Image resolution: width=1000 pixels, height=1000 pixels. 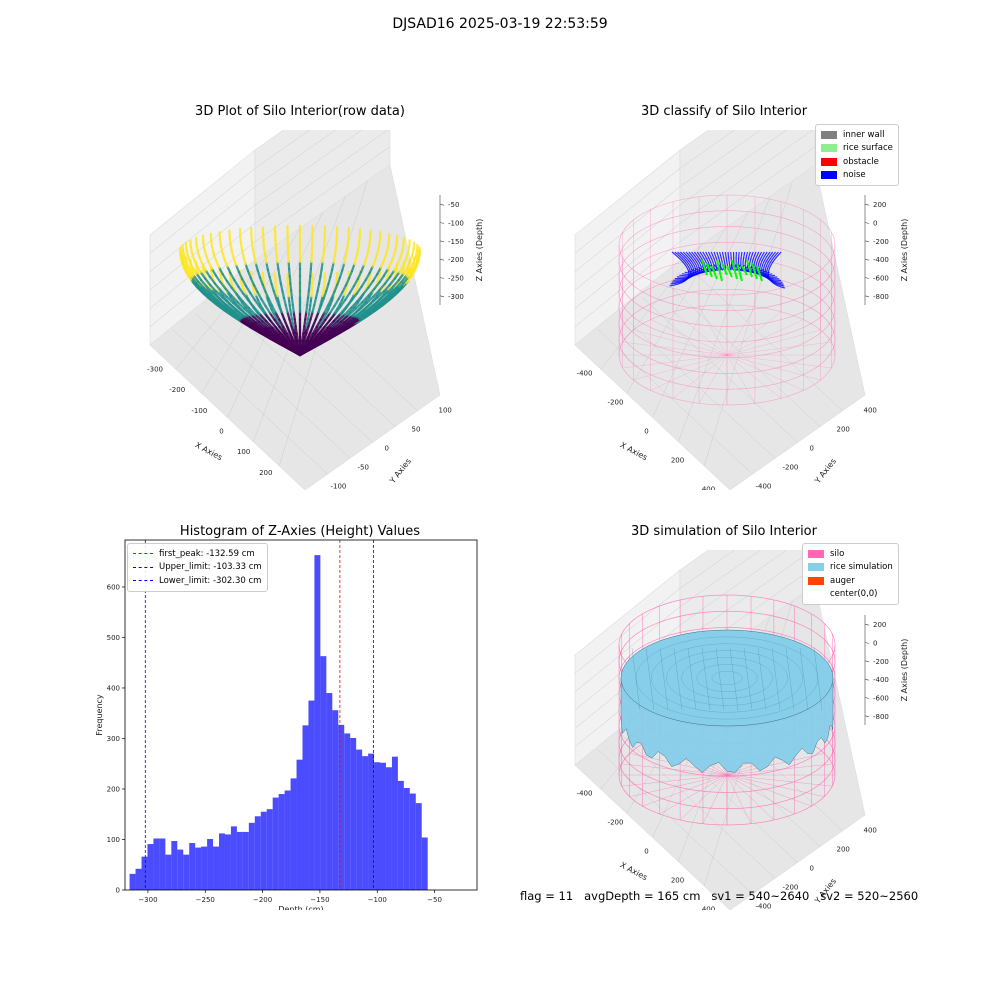 I want to click on surface-mesh-line, so click(x=706, y=679).